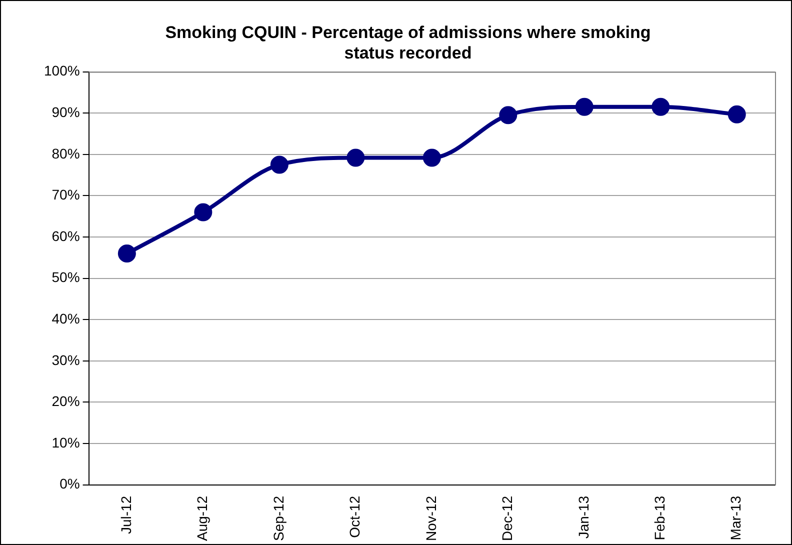  I want to click on y-tick-label: 90%, so click(66, 112).